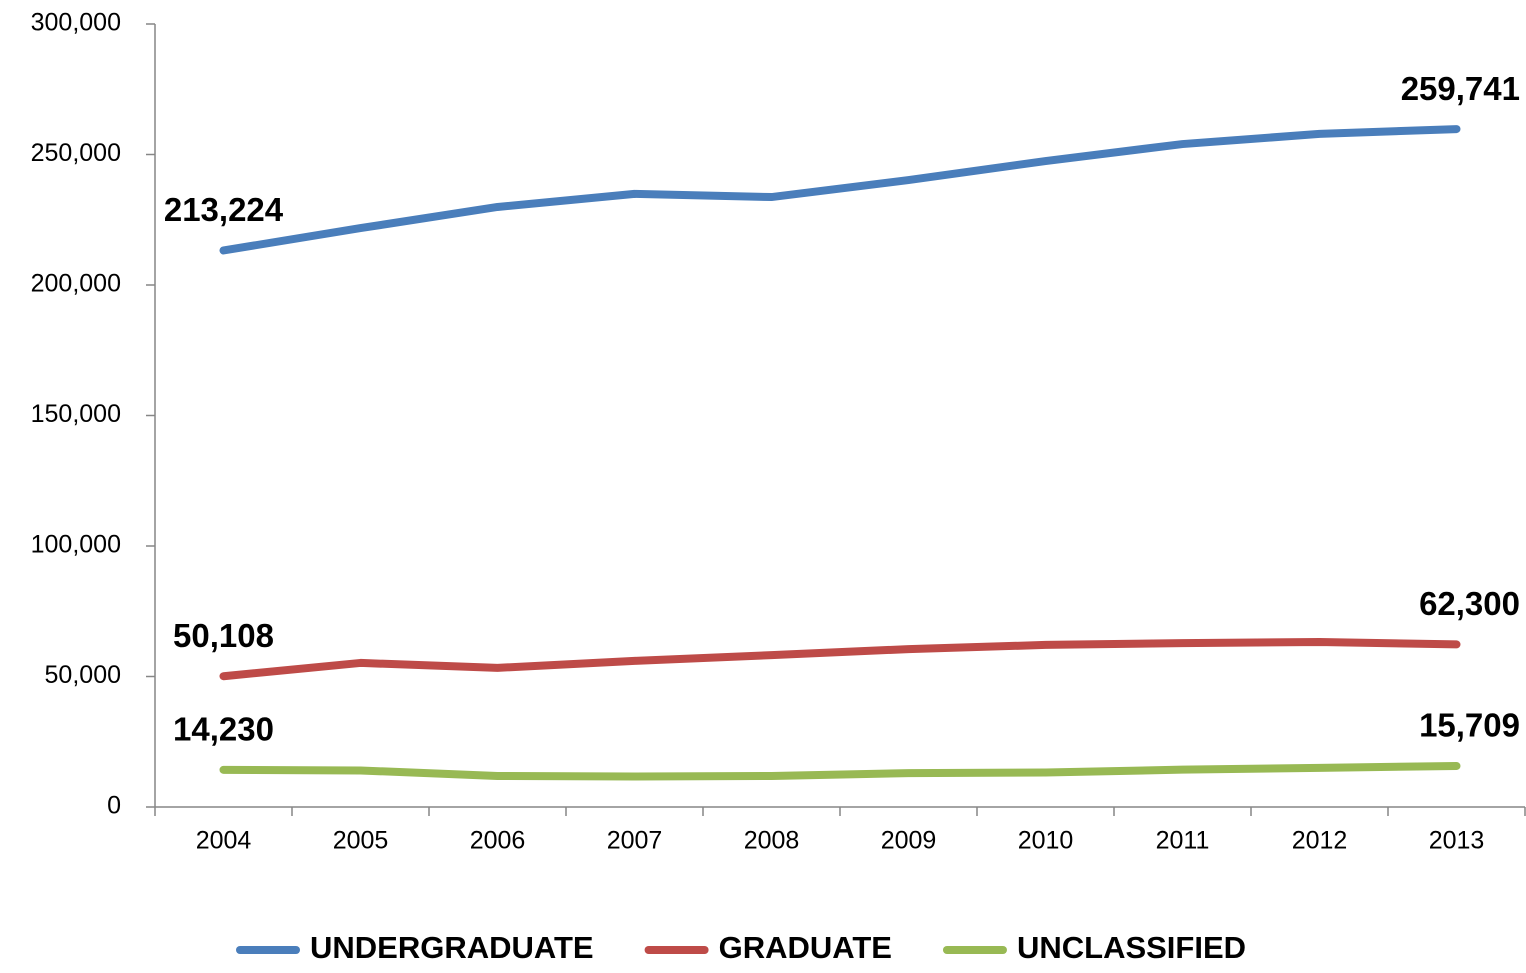 This screenshot has width=1526, height=973. I want to click on x-tick-label: 2008, so click(772, 841).